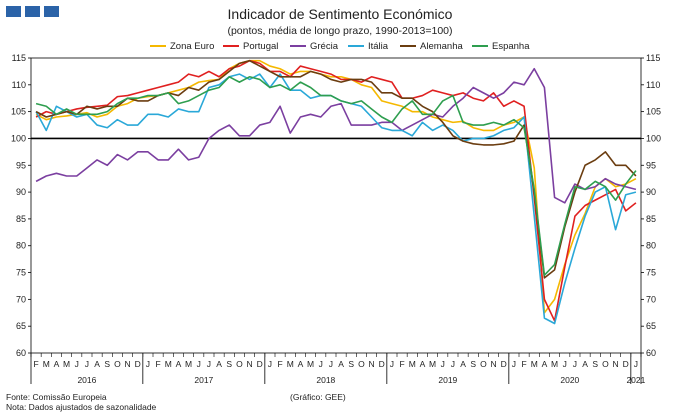 The height and width of the screenshot is (418, 680). Describe the element at coordinates (651, 165) in the screenshot. I see `y-tick-label-right: 95` at that location.